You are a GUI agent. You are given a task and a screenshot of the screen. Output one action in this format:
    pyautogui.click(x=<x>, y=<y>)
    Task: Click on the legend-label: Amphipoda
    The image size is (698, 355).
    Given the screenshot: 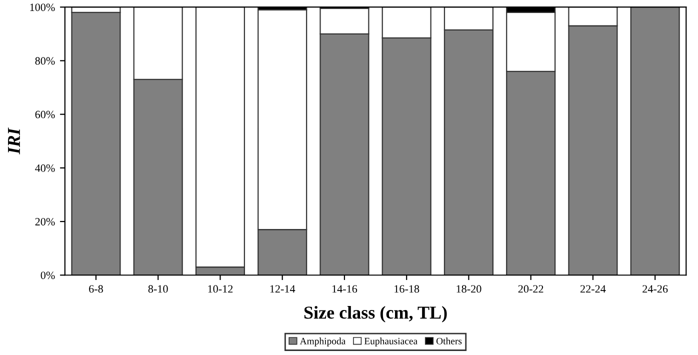 What is the action you would take?
    pyautogui.click(x=323, y=342)
    